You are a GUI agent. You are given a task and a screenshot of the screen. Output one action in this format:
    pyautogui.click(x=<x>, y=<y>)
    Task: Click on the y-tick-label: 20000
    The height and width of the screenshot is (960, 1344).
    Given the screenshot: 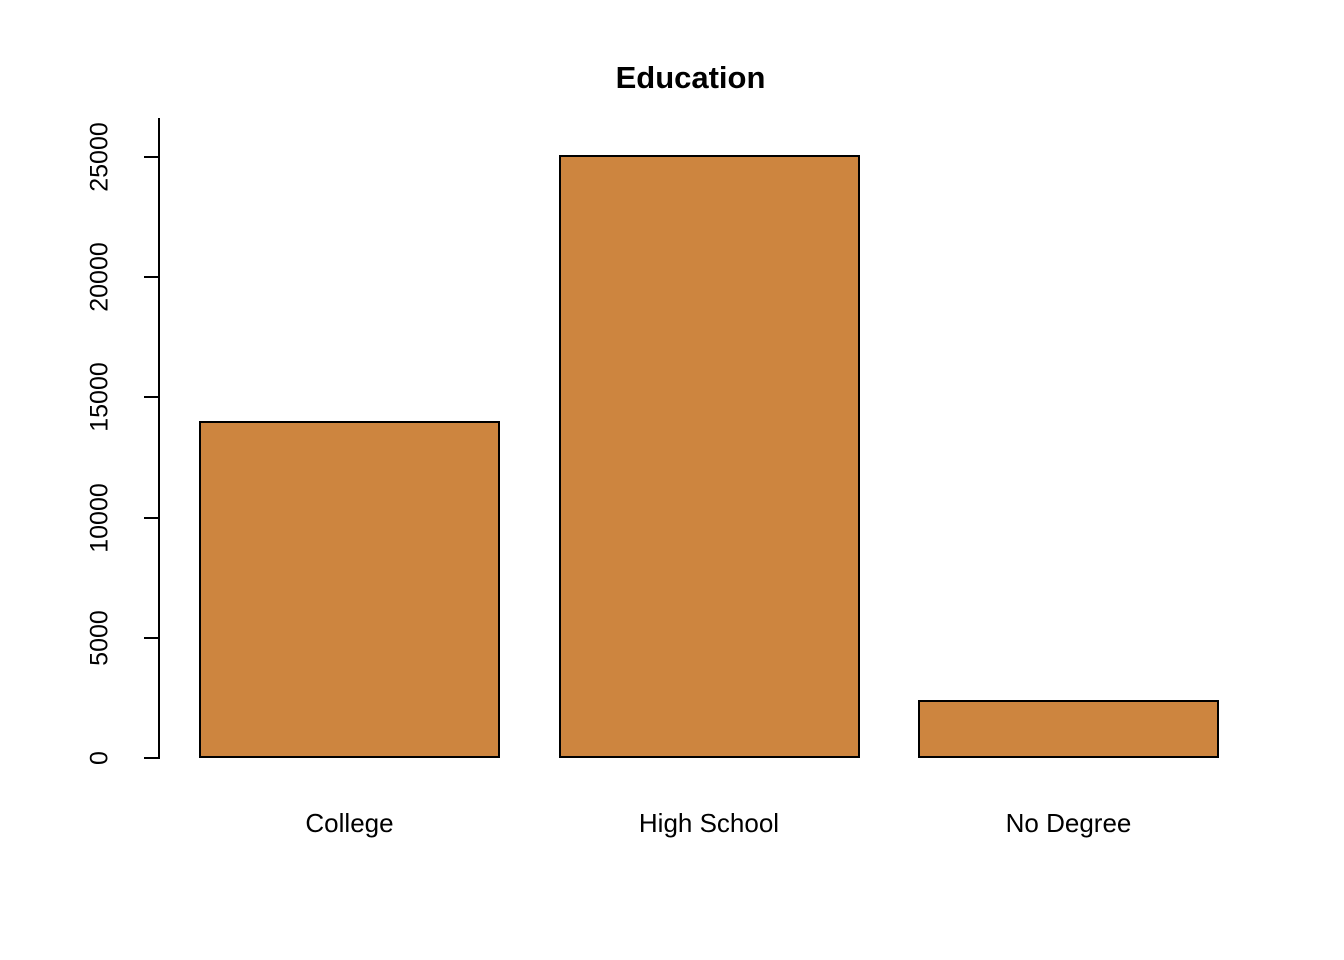 What is the action you would take?
    pyautogui.click(x=99, y=277)
    